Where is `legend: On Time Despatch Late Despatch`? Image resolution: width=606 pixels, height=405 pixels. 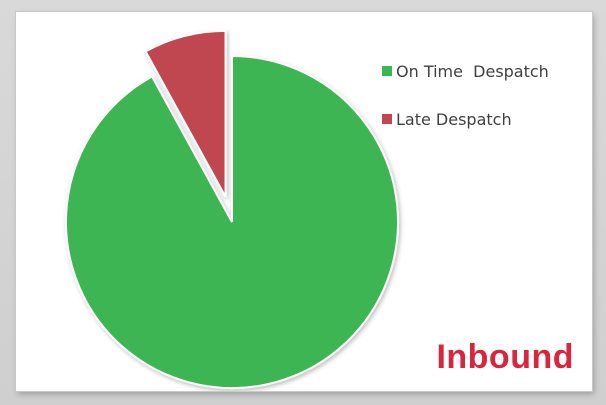
legend: On Time Despatch Late Despatch is located at coordinates (465, 108).